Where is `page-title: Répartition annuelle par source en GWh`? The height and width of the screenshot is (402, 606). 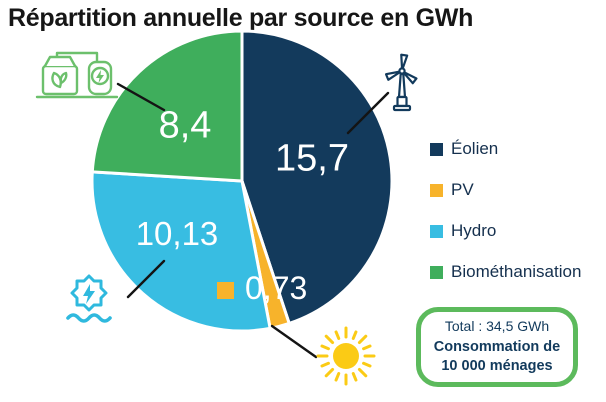
page-title: Répartition annuelle par source en GWh is located at coordinates (241, 18).